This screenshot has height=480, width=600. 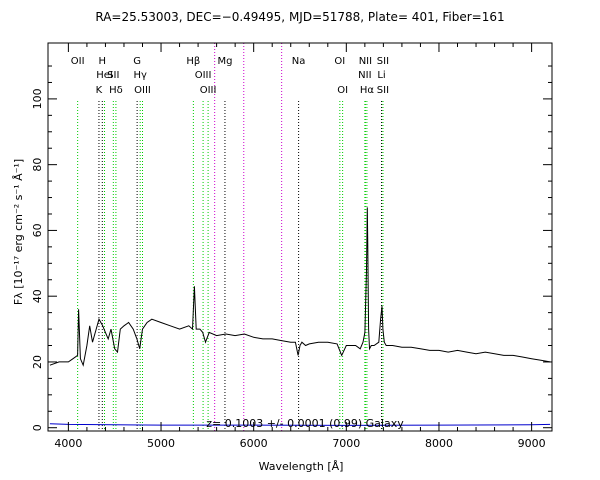 What do you see at coordinates (161, 443) in the screenshot?
I see `x-tick-label: 5000` at bounding box center [161, 443].